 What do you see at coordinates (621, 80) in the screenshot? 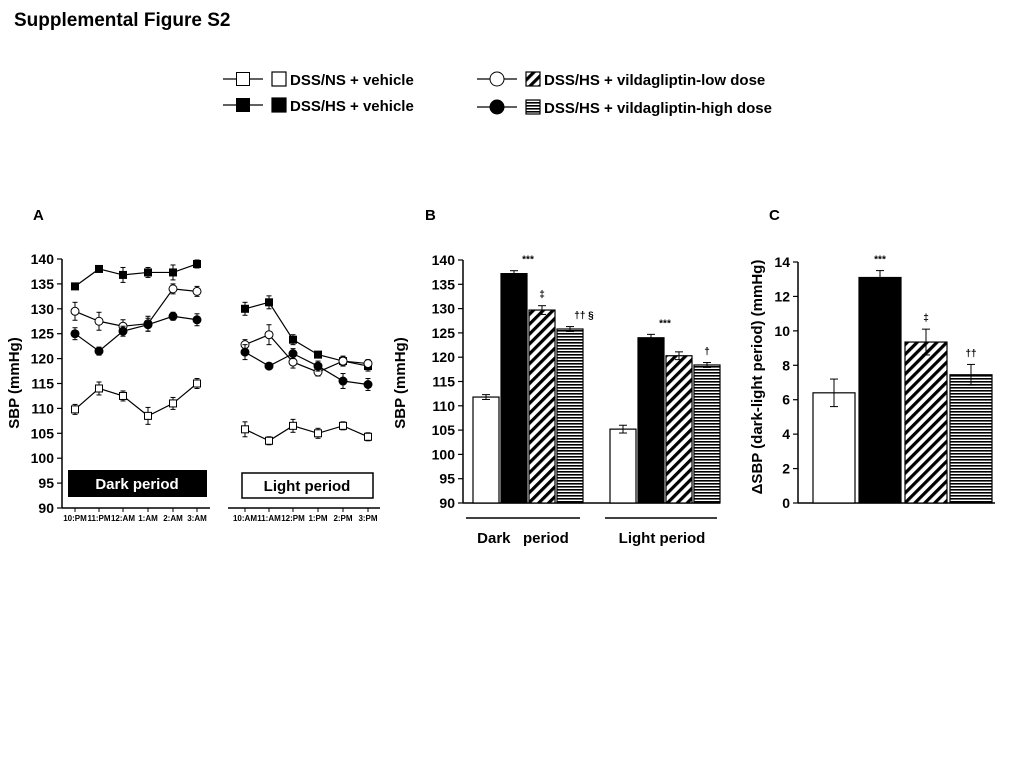
I see `legend-entry: DSS/HS + vildagliptin-low dose` at bounding box center [621, 80].